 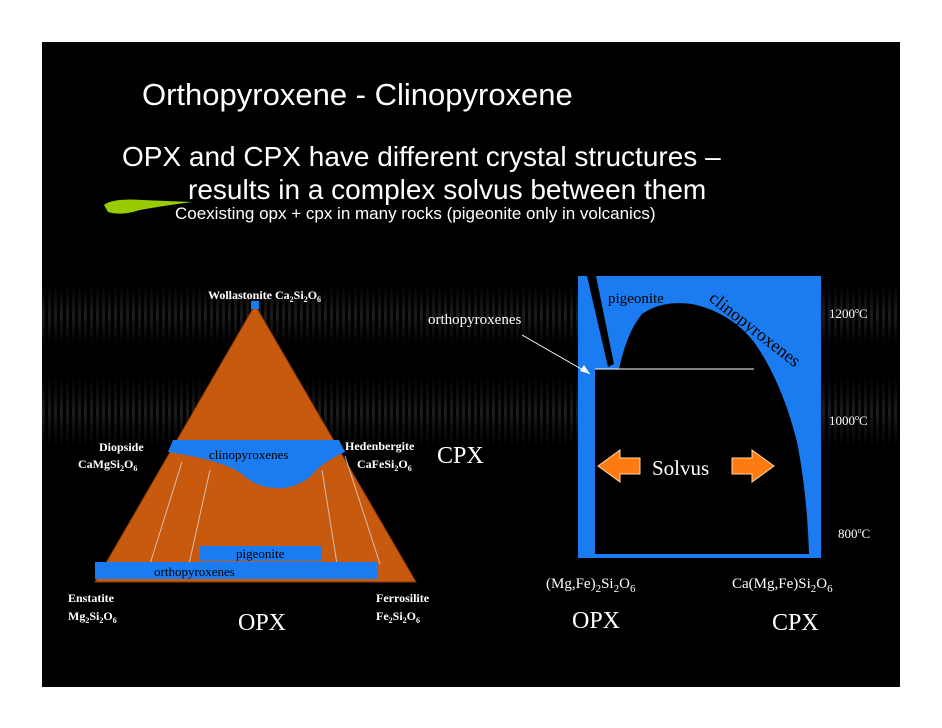 I want to click on solvus-arrow-right, so click(x=753, y=466).